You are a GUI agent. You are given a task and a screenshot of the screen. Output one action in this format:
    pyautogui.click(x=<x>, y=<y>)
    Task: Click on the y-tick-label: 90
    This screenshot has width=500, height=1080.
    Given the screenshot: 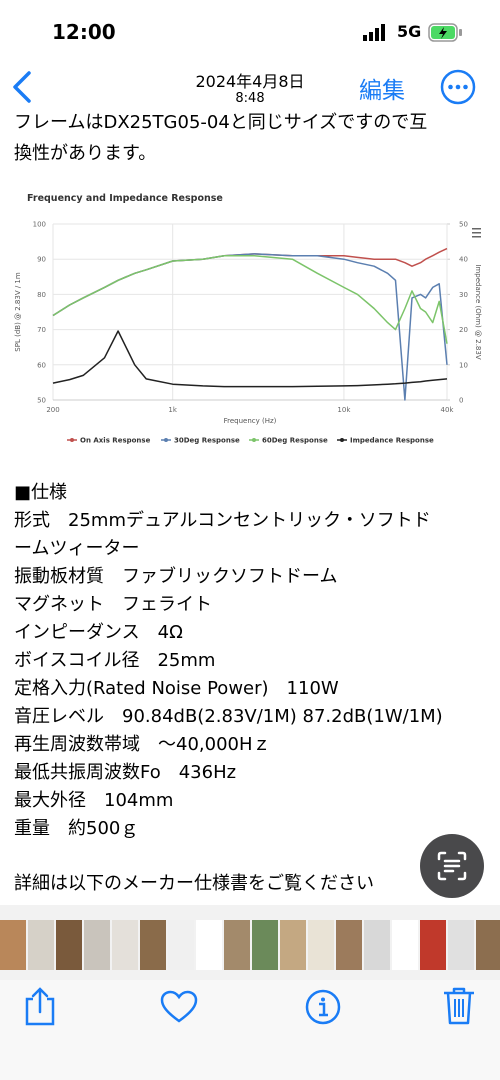 What is the action you would take?
    pyautogui.click(x=41, y=260)
    